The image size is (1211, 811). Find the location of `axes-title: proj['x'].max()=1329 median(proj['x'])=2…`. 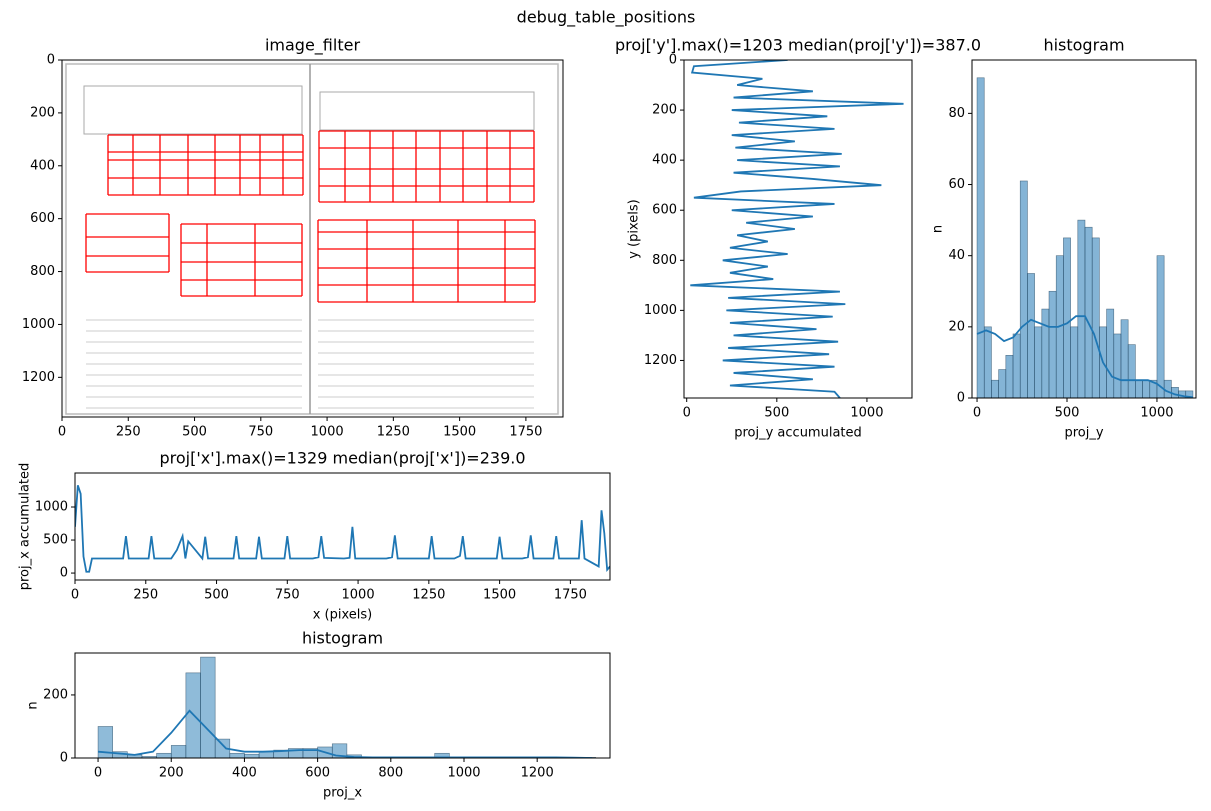

axes-title: proj['x'].max()=1329 median(proj['x'])=2… is located at coordinates (342, 458).